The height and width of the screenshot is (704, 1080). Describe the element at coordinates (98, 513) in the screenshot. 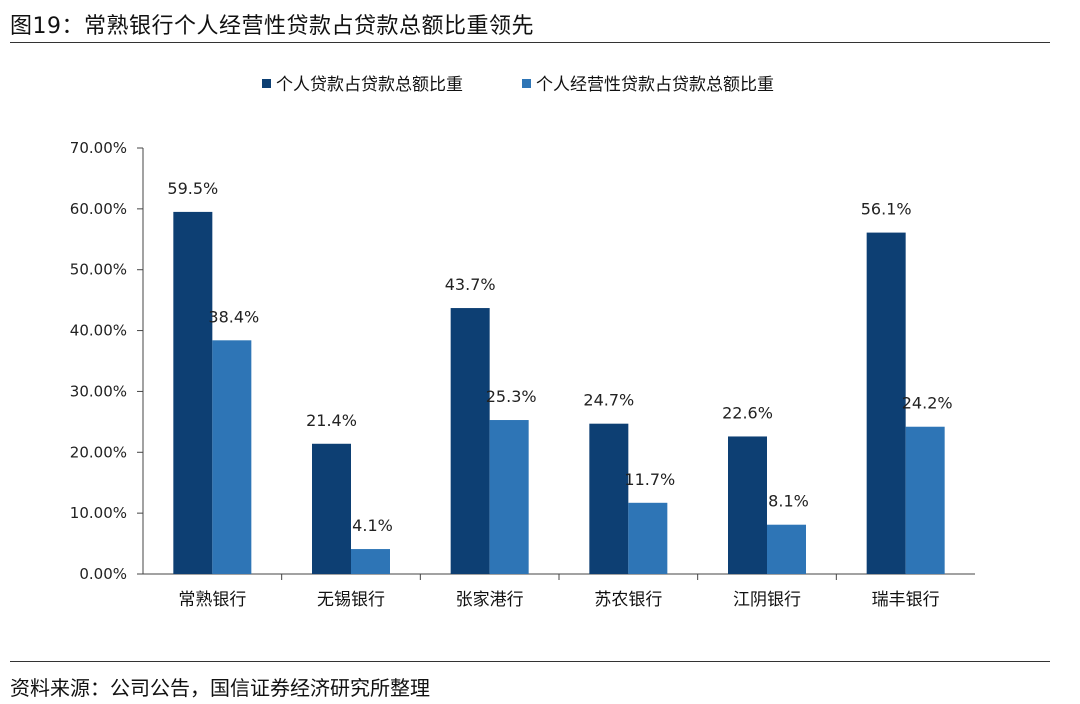

I see `y-tick-label: 10.00%` at that location.